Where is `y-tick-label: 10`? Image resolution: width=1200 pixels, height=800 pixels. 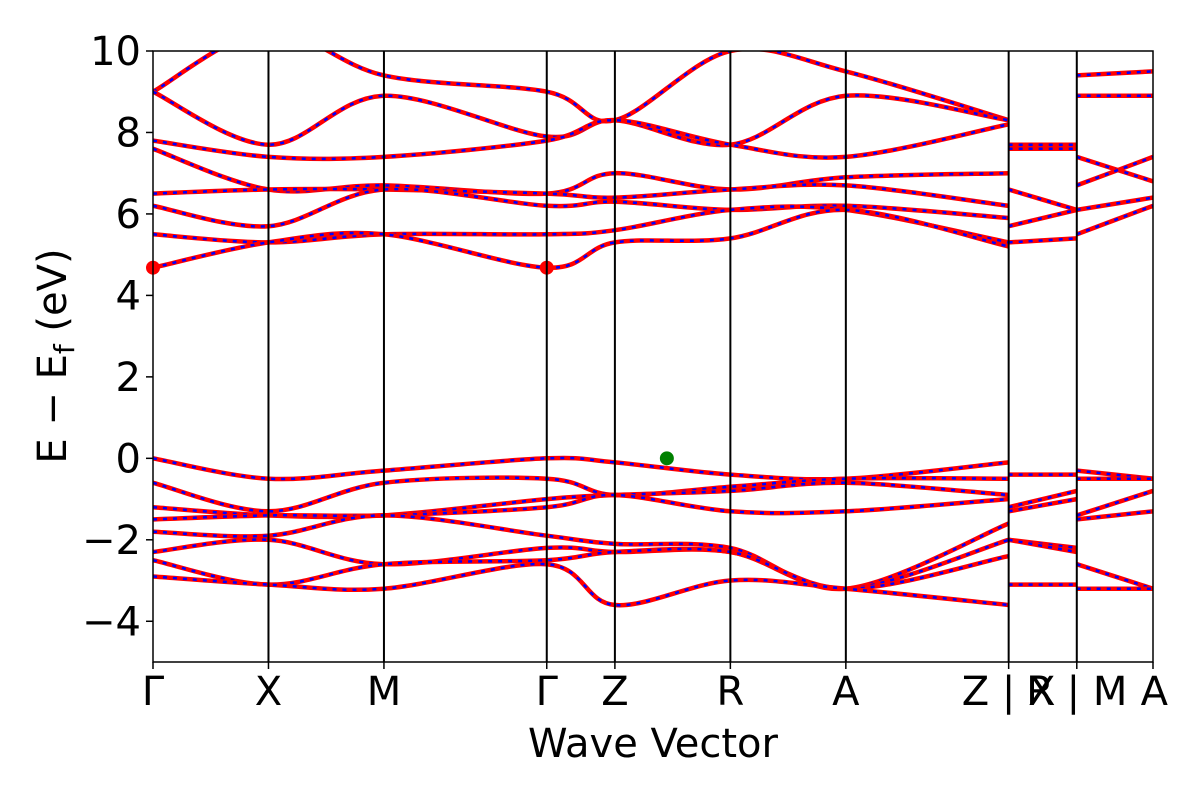
y-tick-label: 10 is located at coordinates (115, 52).